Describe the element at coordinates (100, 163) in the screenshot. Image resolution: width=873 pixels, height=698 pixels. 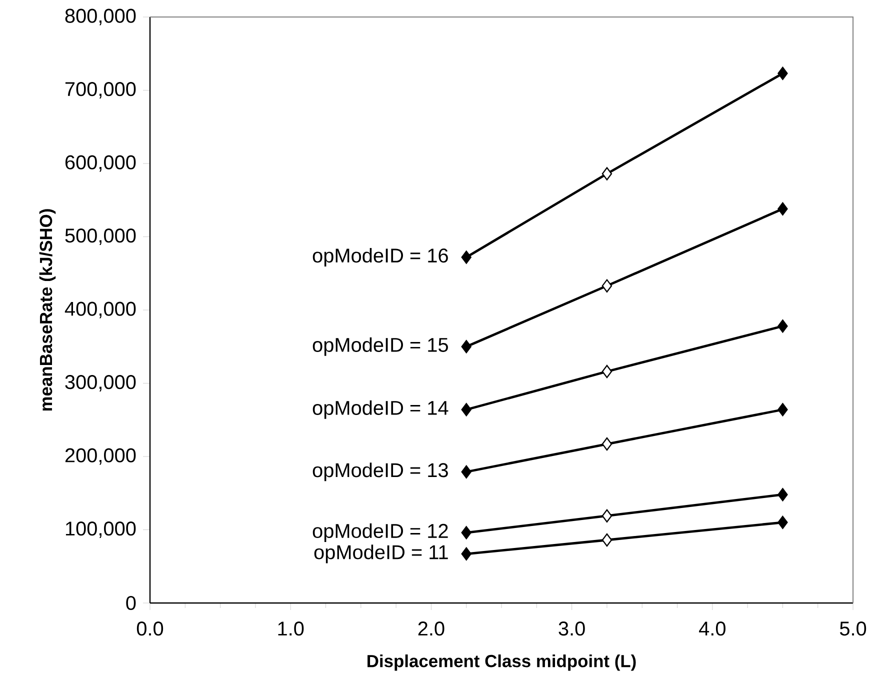
I see `y-tick-label: 600,000` at that location.